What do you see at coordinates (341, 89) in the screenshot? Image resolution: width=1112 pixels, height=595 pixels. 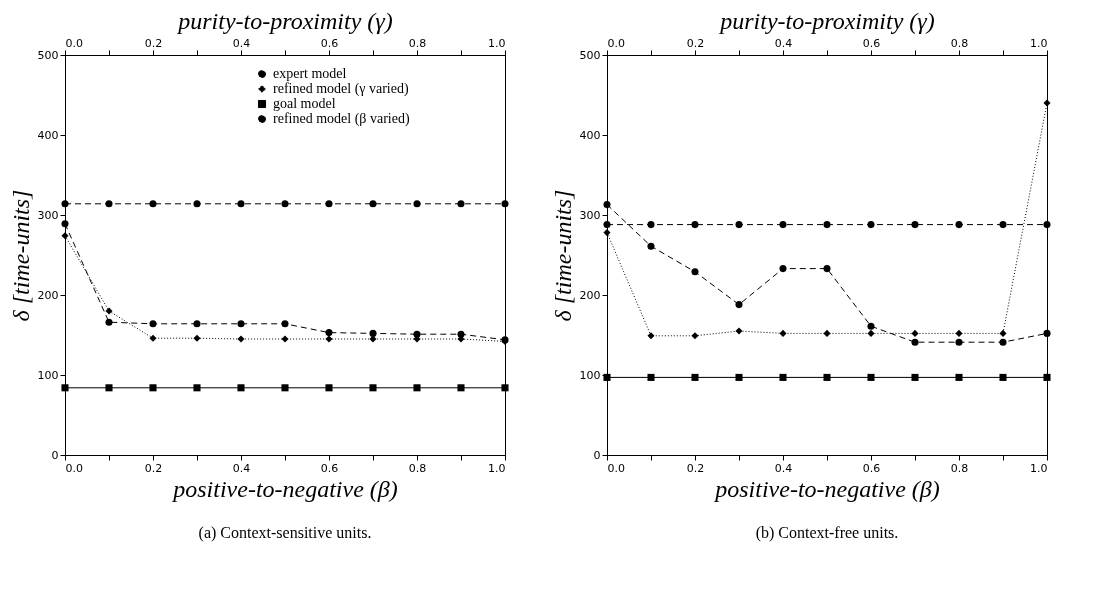 I see `legend-label: refined model (γ varied)` at bounding box center [341, 89].